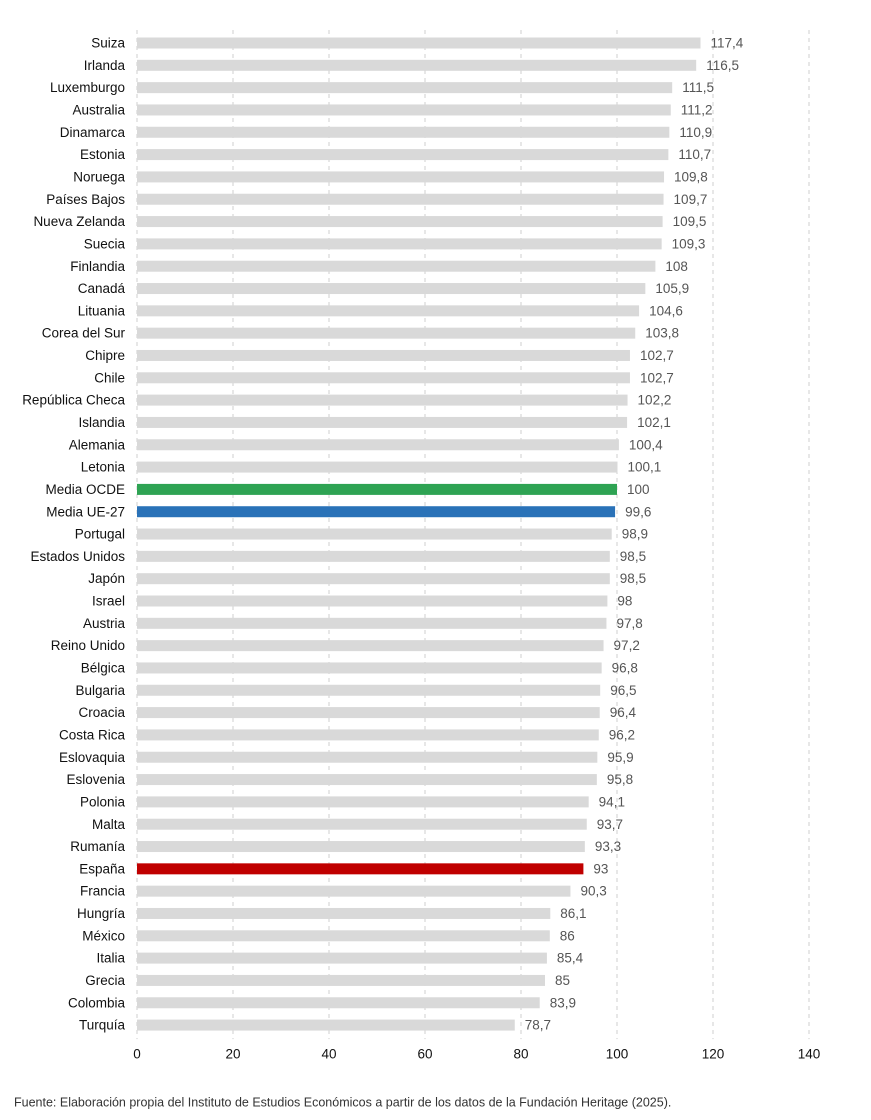  I want to click on x-tick-label: 120, so click(713, 1054).